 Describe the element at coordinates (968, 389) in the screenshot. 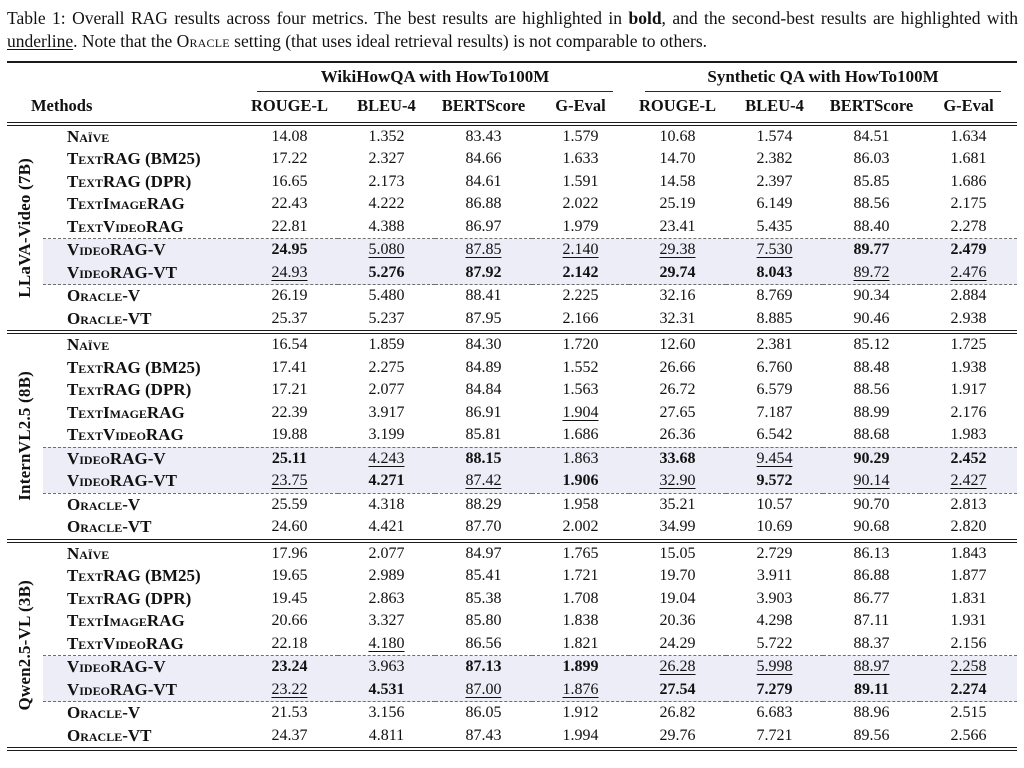

I see `metric-value: 1.917` at that location.